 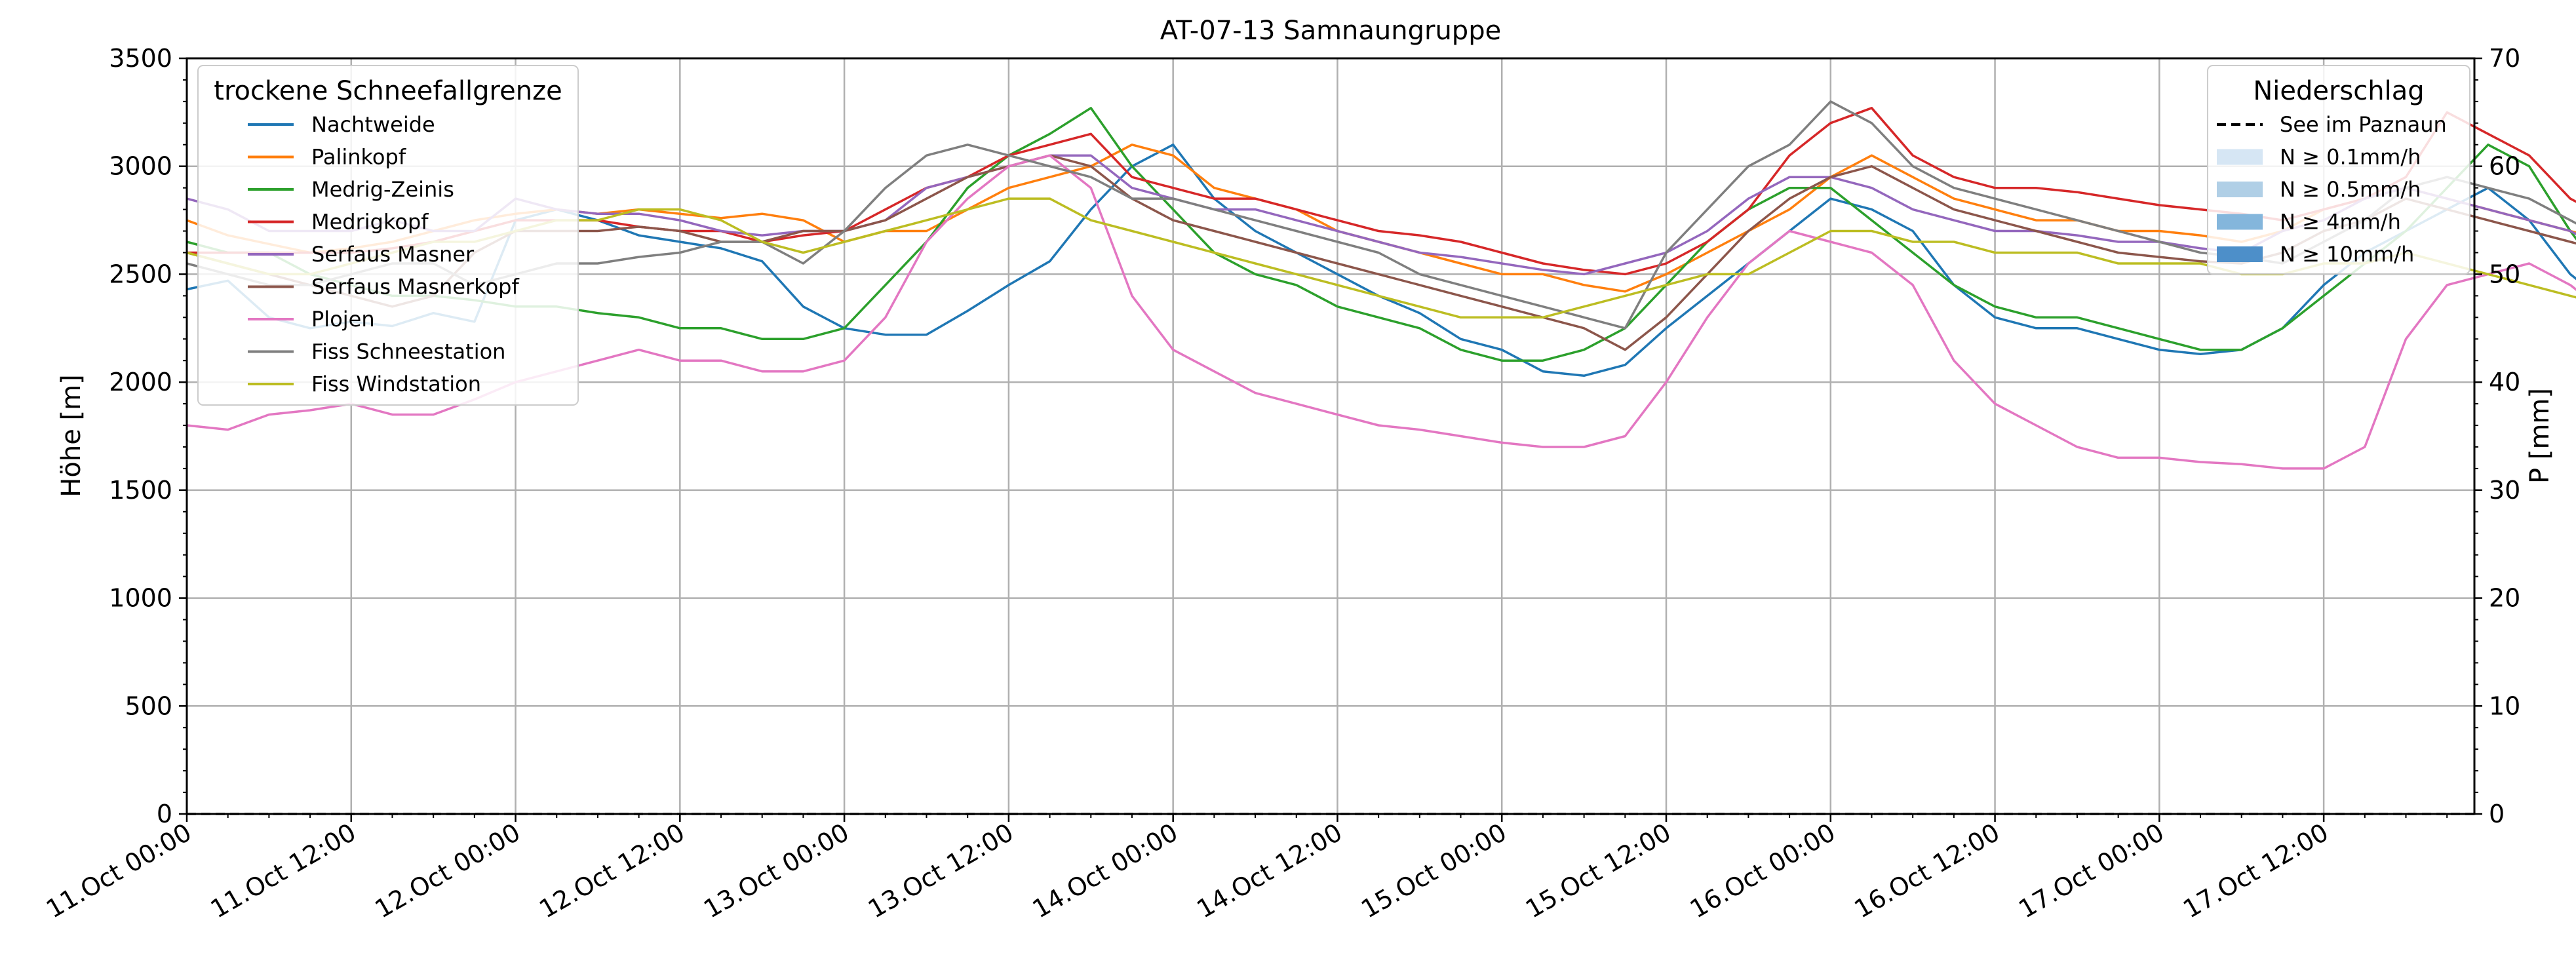 I want to click on chart-title: AT-07-13 Samnaungruppe, so click(x=1330, y=31).